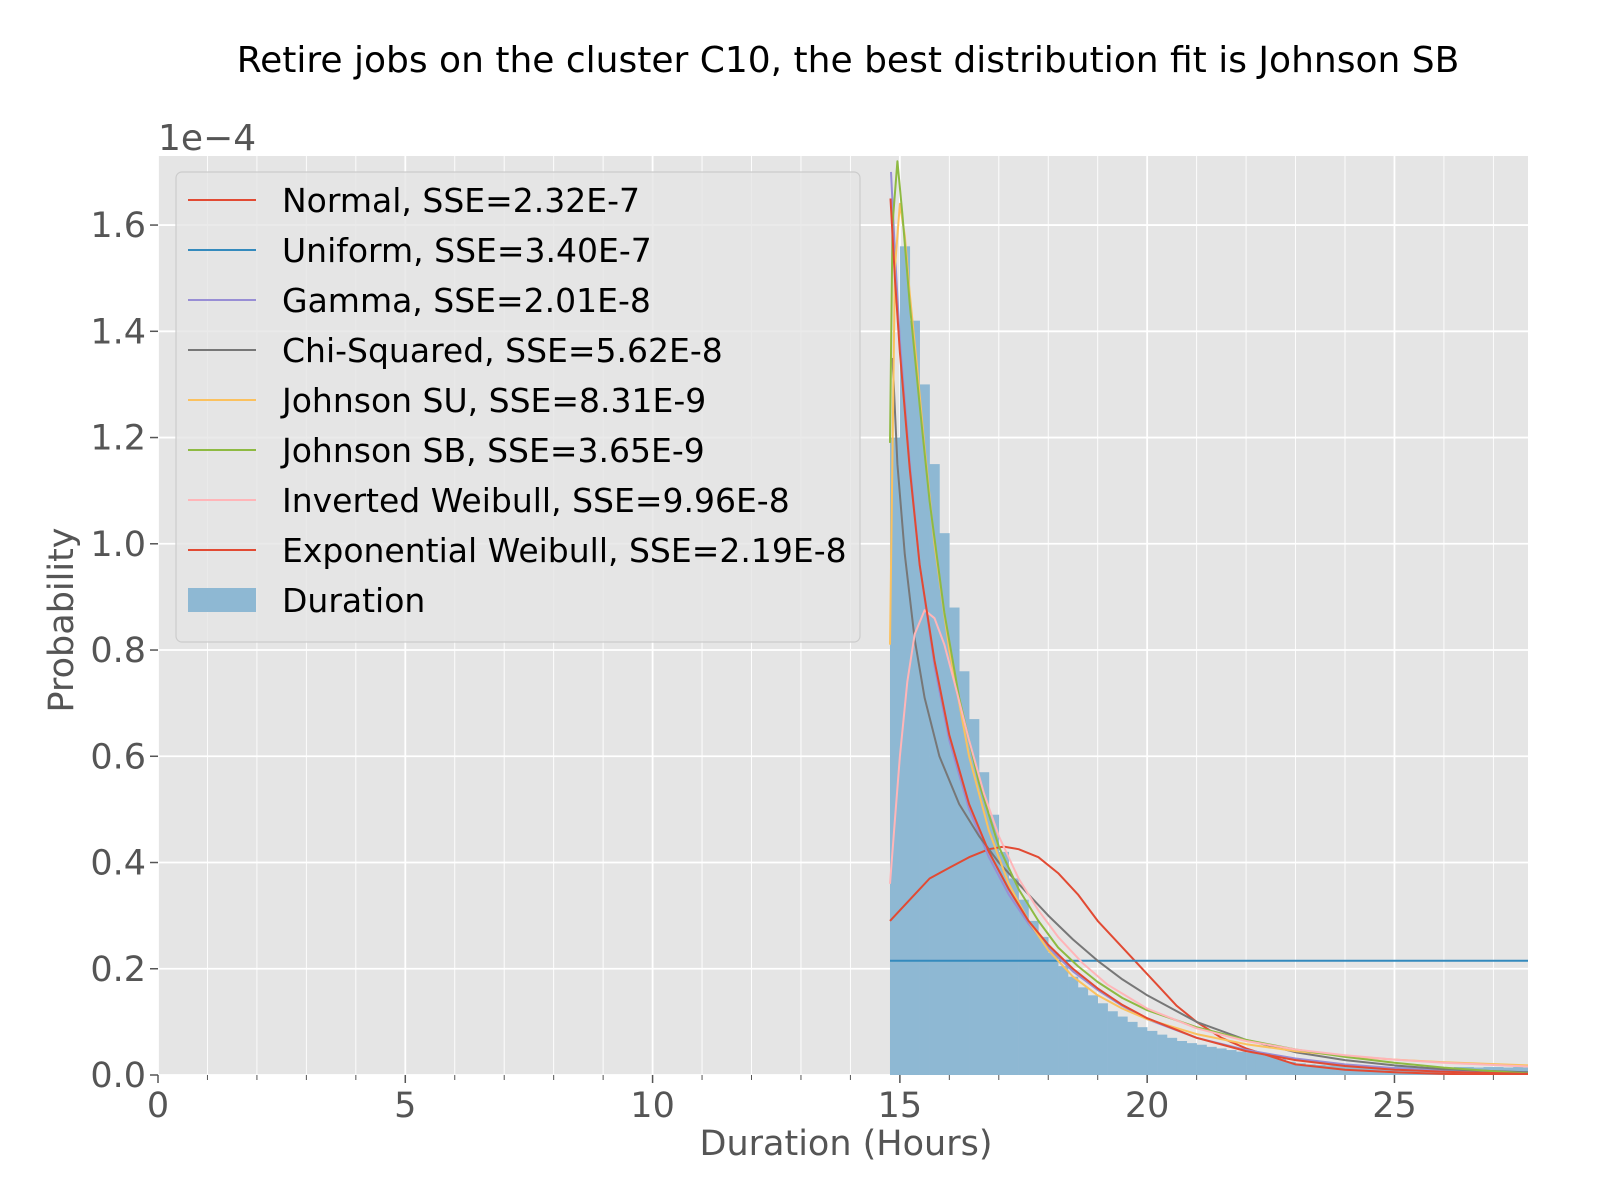  I want to click on legend-label: Inverted Weibull, SSE=9.96E-8, so click(536, 500).